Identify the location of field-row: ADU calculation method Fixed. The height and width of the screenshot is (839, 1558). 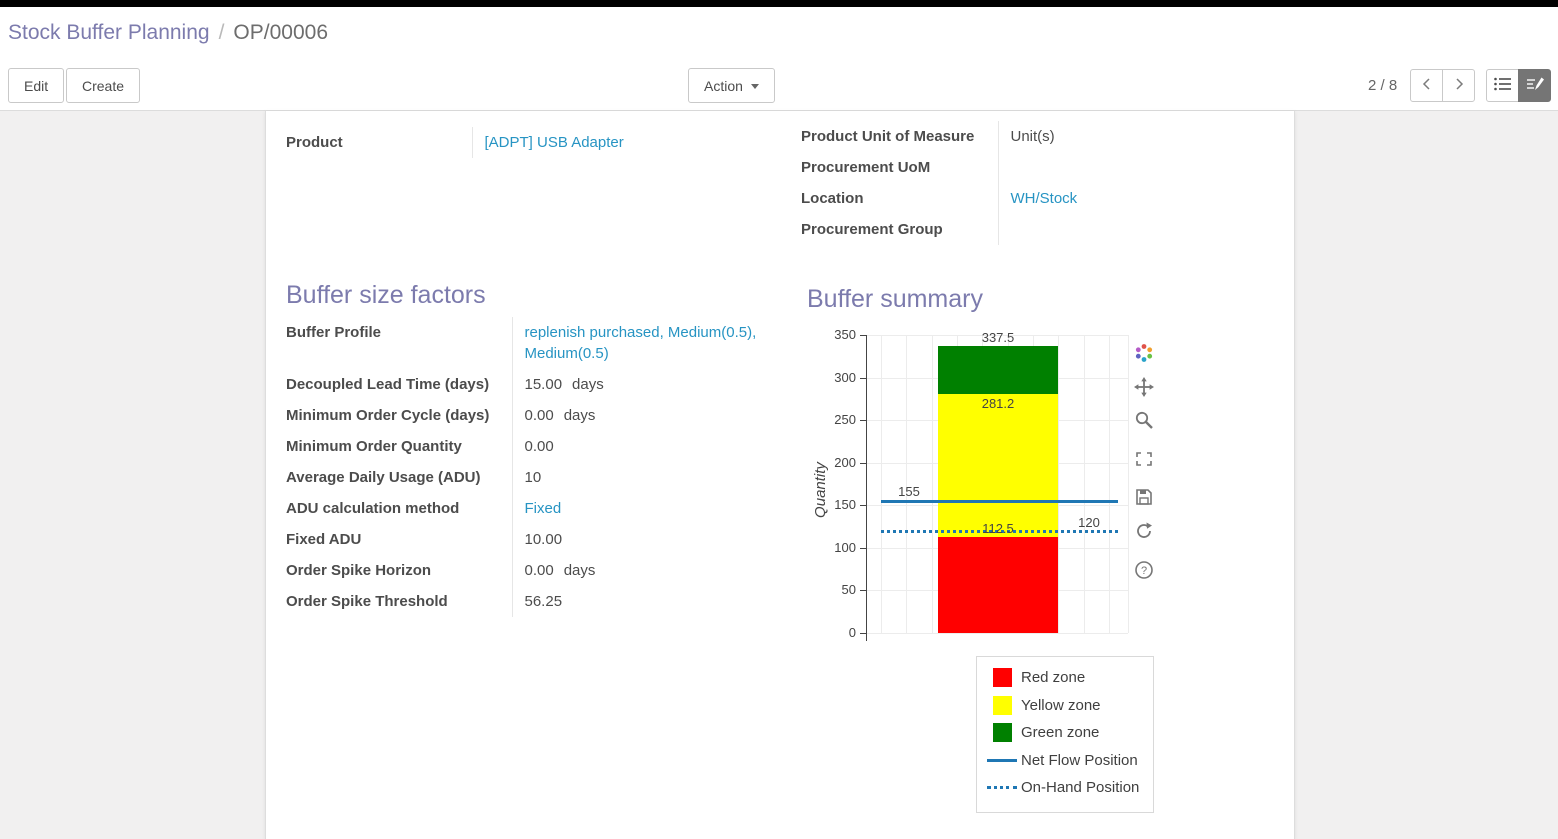
(528, 508).